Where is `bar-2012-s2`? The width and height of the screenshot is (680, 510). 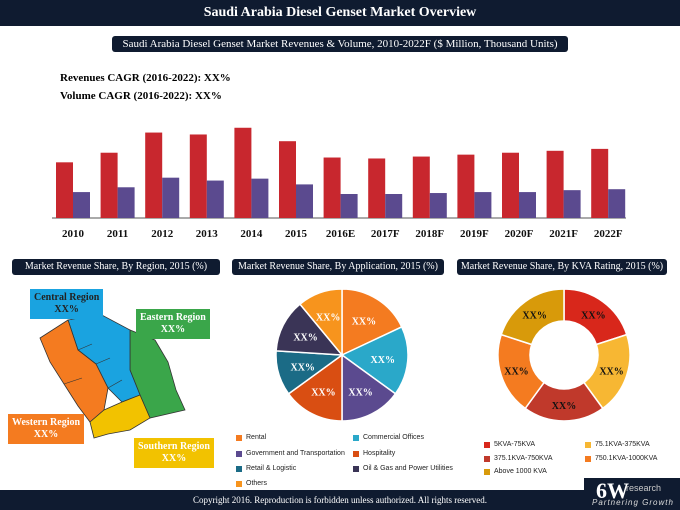 bar-2012-s2 is located at coordinates (171, 197).